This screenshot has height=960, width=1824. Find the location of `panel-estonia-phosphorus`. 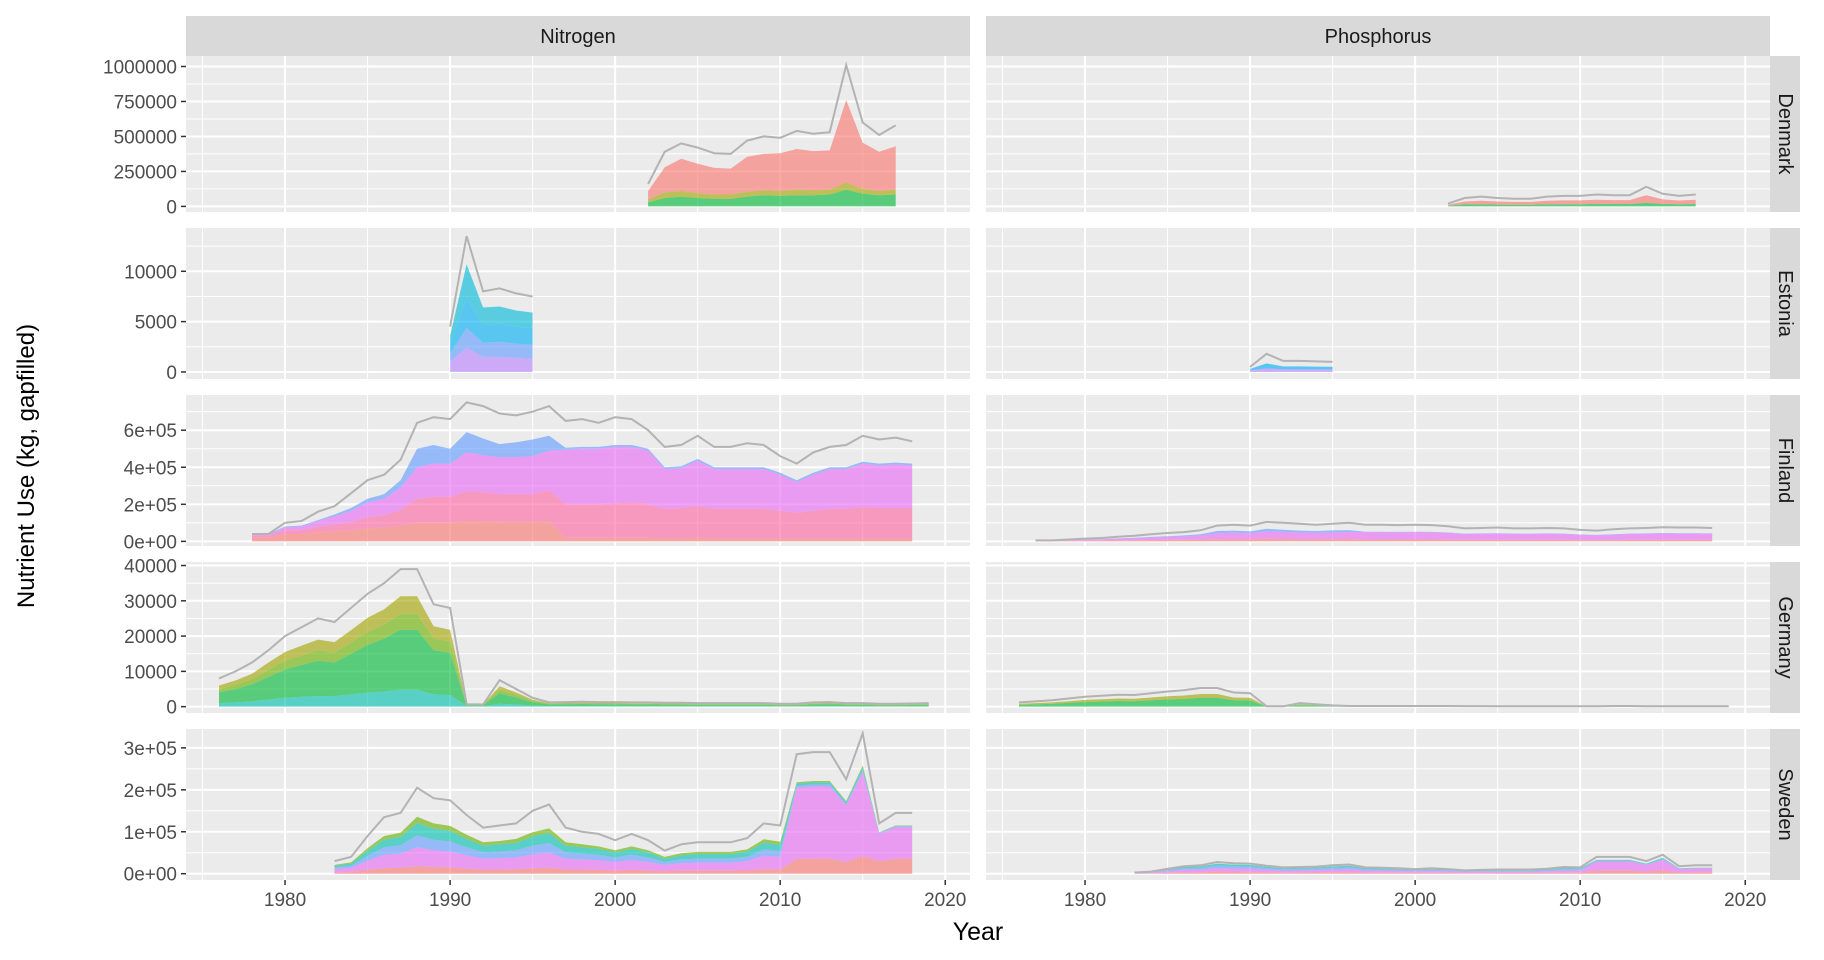

panel-estonia-phosphorus is located at coordinates (1378, 303).